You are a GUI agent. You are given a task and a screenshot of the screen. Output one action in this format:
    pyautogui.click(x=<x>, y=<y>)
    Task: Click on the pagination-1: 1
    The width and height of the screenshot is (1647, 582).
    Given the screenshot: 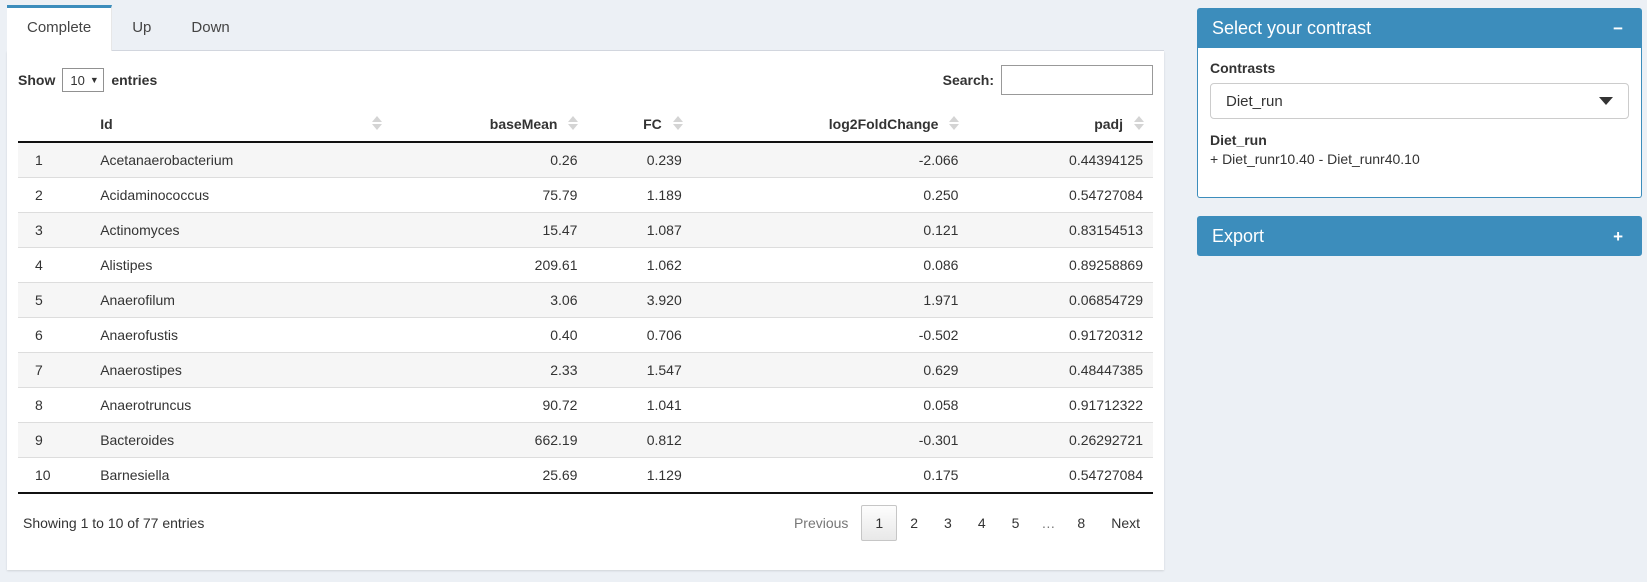 What is the action you would take?
    pyautogui.click(x=879, y=523)
    